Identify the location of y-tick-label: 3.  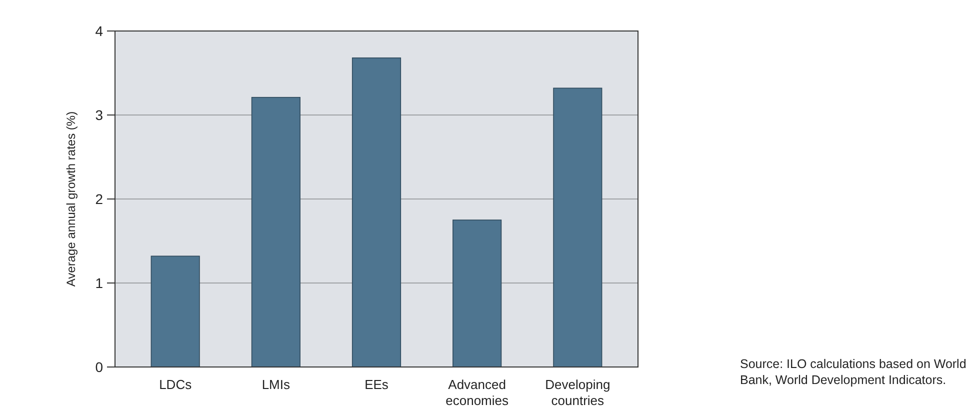
(99, 114).